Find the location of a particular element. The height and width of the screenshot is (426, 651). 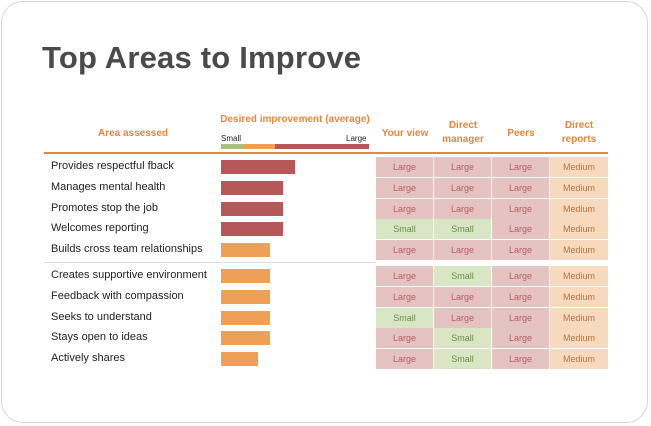

scale-segment-large is located at coordinates (322, 146).